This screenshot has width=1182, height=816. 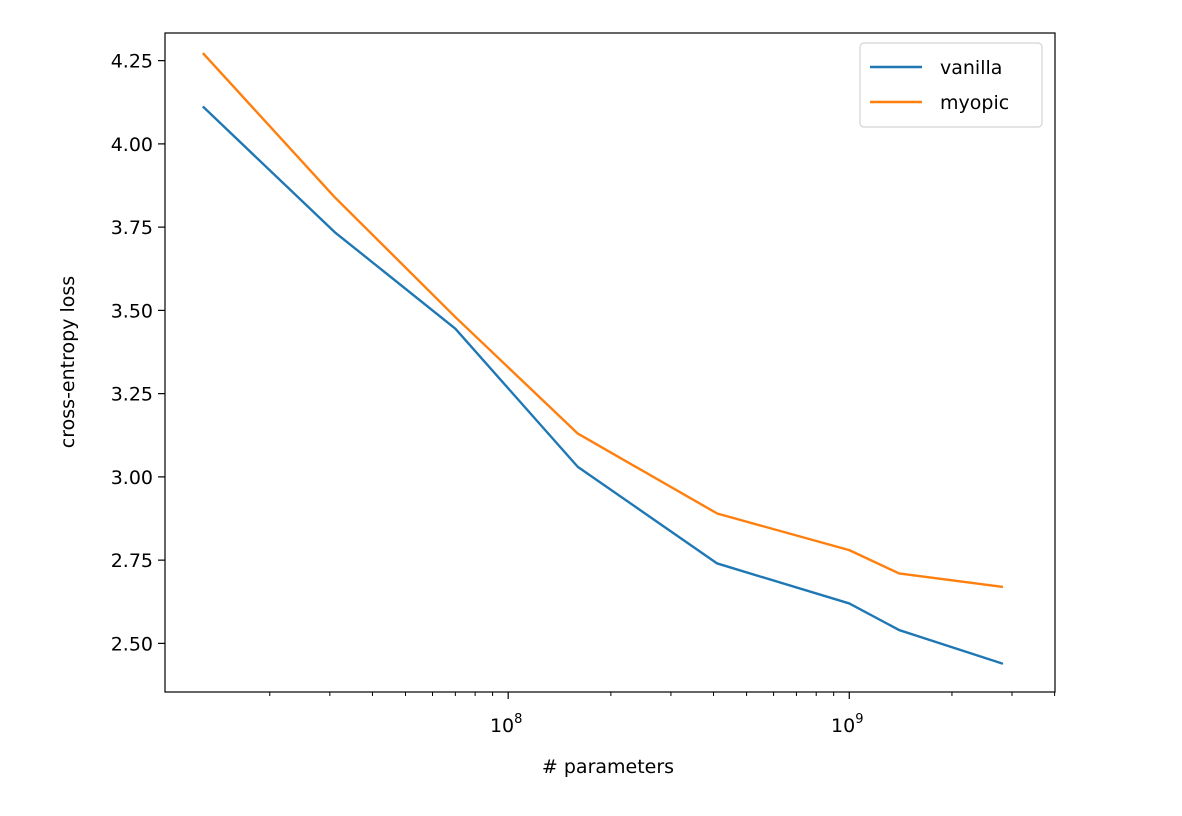 What do you see at coordinates (847, 724) in the screenshot?
I see `x-tick-label: 10⁹` at bounding box center [847, 724].